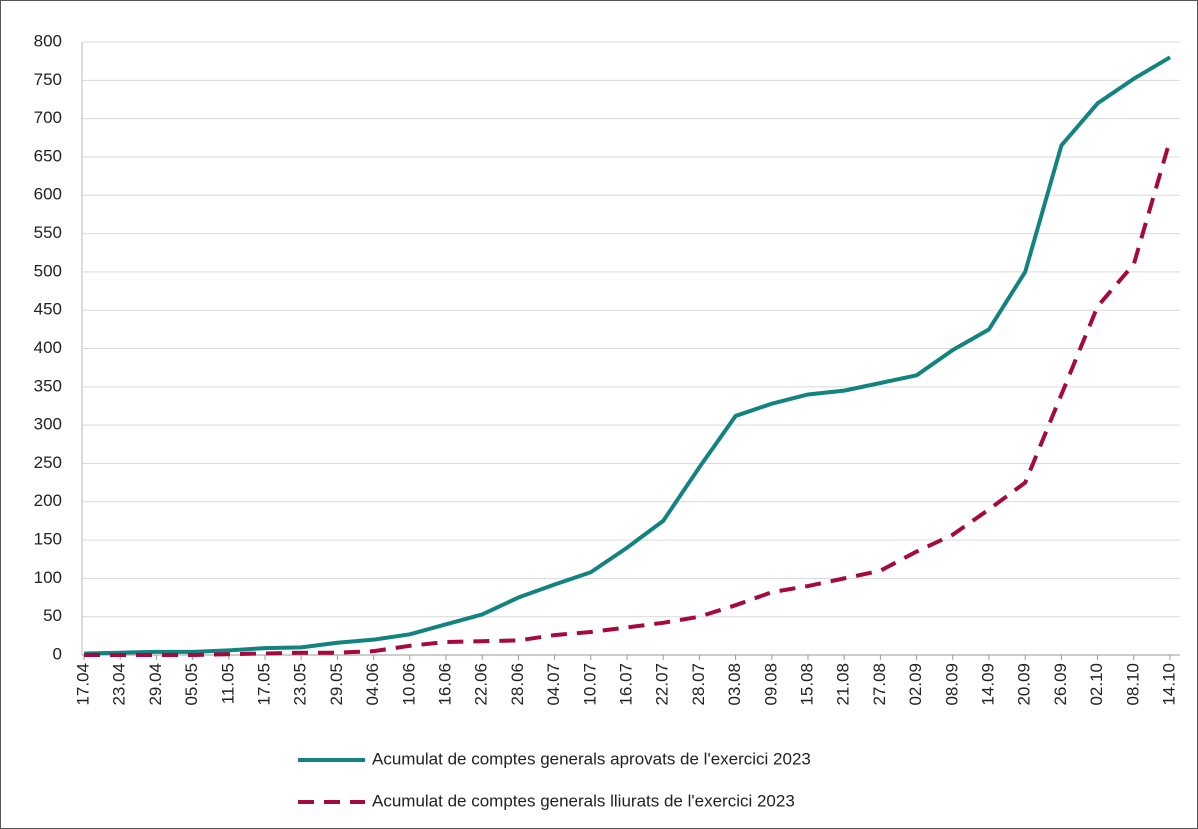 Image resolution: width=1198 pixels, height=829 pixels. I want to click on x-tick-label: 23.04, so click(119, 684).